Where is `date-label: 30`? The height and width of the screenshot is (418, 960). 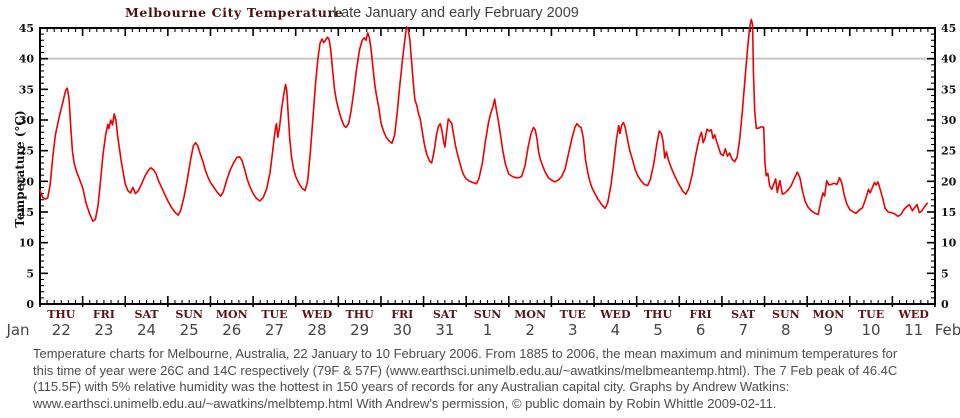
date-label: 30 is located at coordinates (402, 330).